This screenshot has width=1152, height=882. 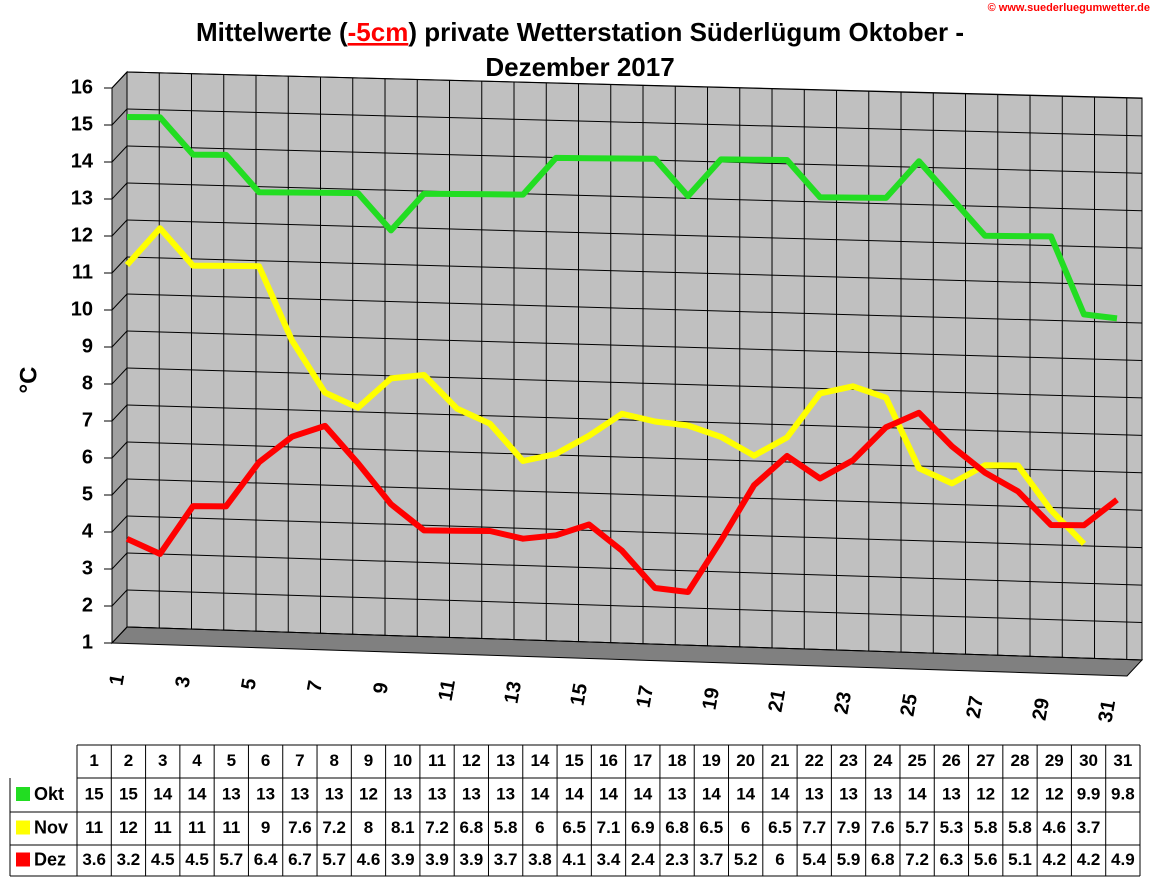 What do you see at coordinates (265, 827) in the screenshot?
I see `table-cell: 9` at bounding box center [265, 827].